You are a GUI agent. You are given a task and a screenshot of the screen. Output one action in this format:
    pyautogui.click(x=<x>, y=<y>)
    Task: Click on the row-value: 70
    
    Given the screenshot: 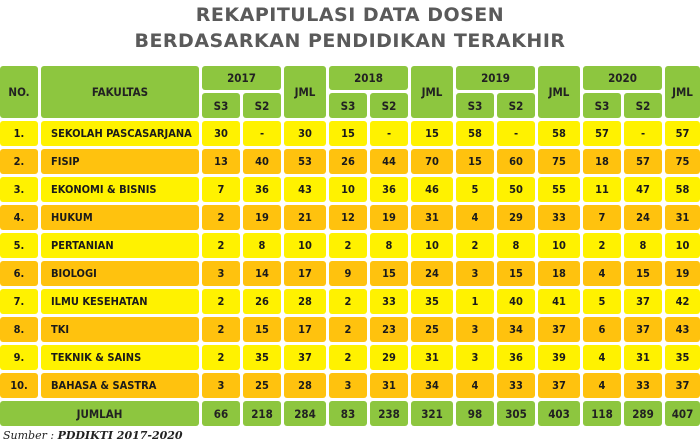 What is the action you would take?
    pyautogui.click(x=432, y=161)
    